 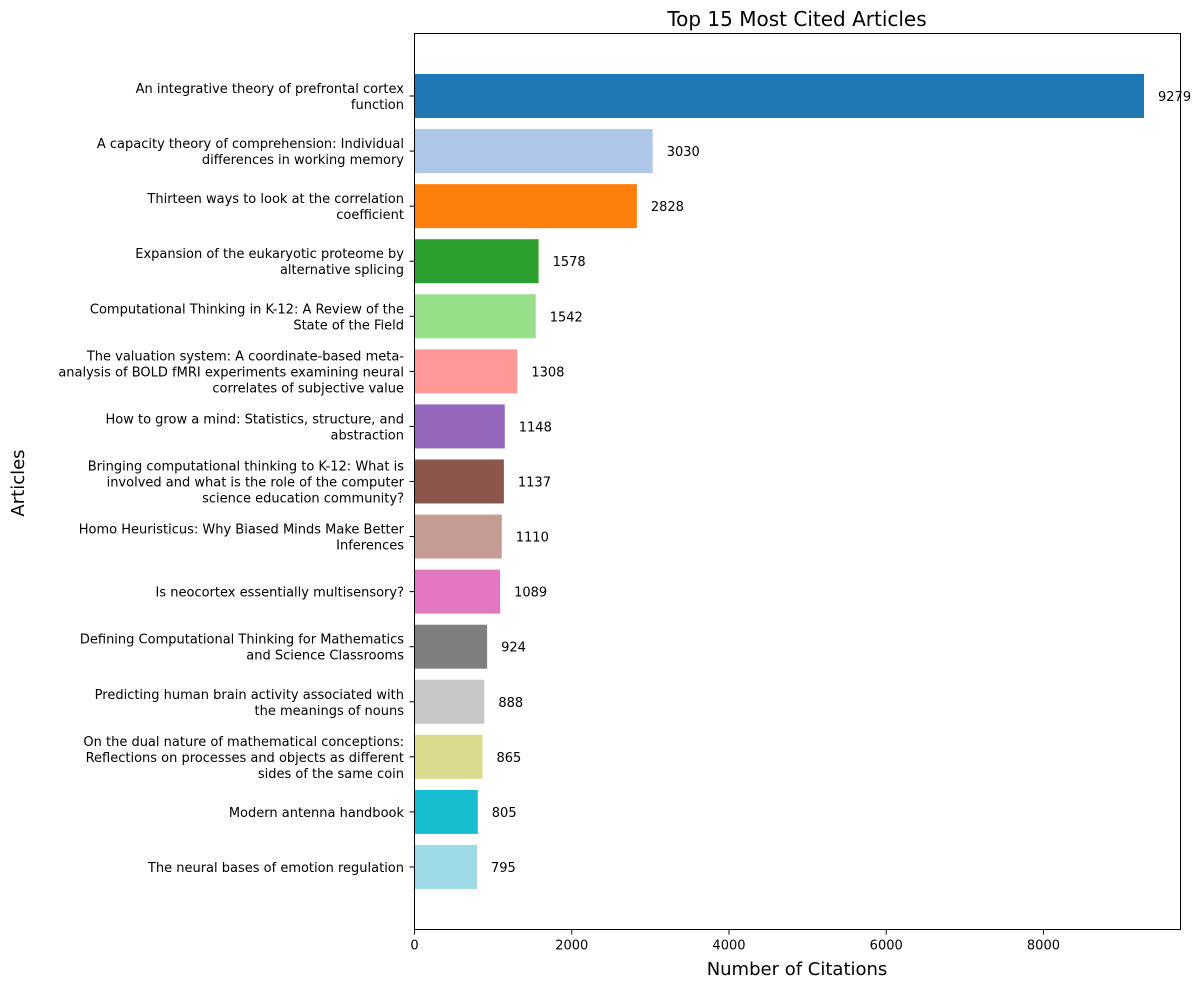 I want to click on value-label-4: 1578, so click(x=569, y=262).